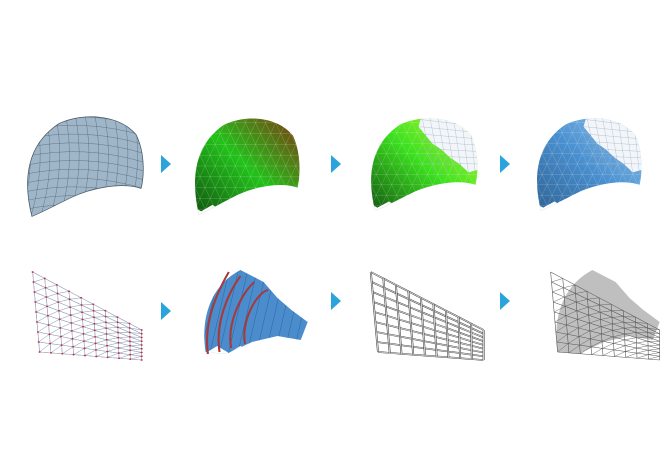 The width and height of the screenshot is (670, 476). I want to click on gridshell-surface-mesh, so click(85, 166).